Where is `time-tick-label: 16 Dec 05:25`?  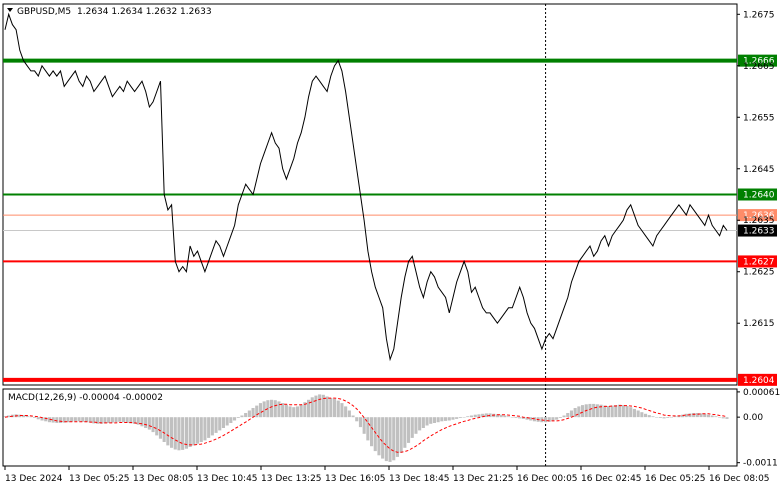 time-tick-label: 16 Dec 05:25 is located at coordinates (675, 479).